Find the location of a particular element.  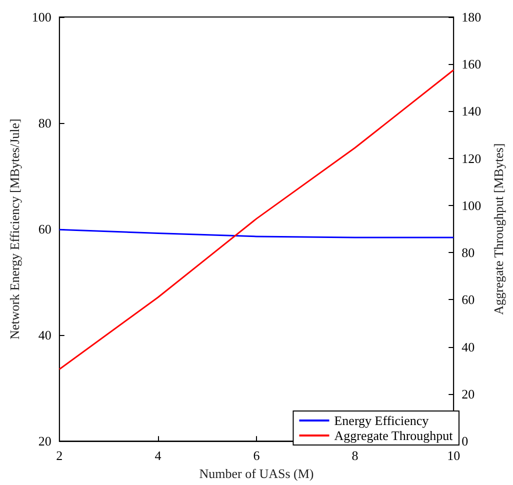

y2-tick-label: 20 is located at coordinates (468, 394).